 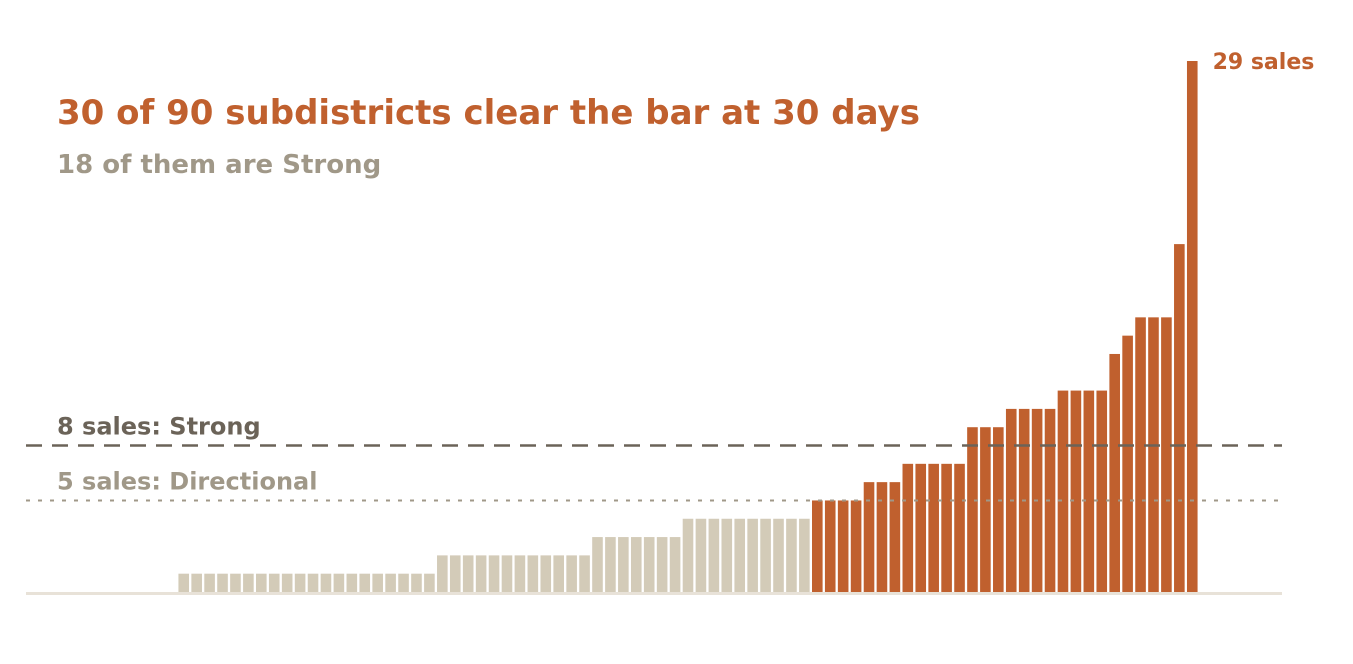 I want to click on reference-label: 8 sales: Strong, so click(x=159, y=427).